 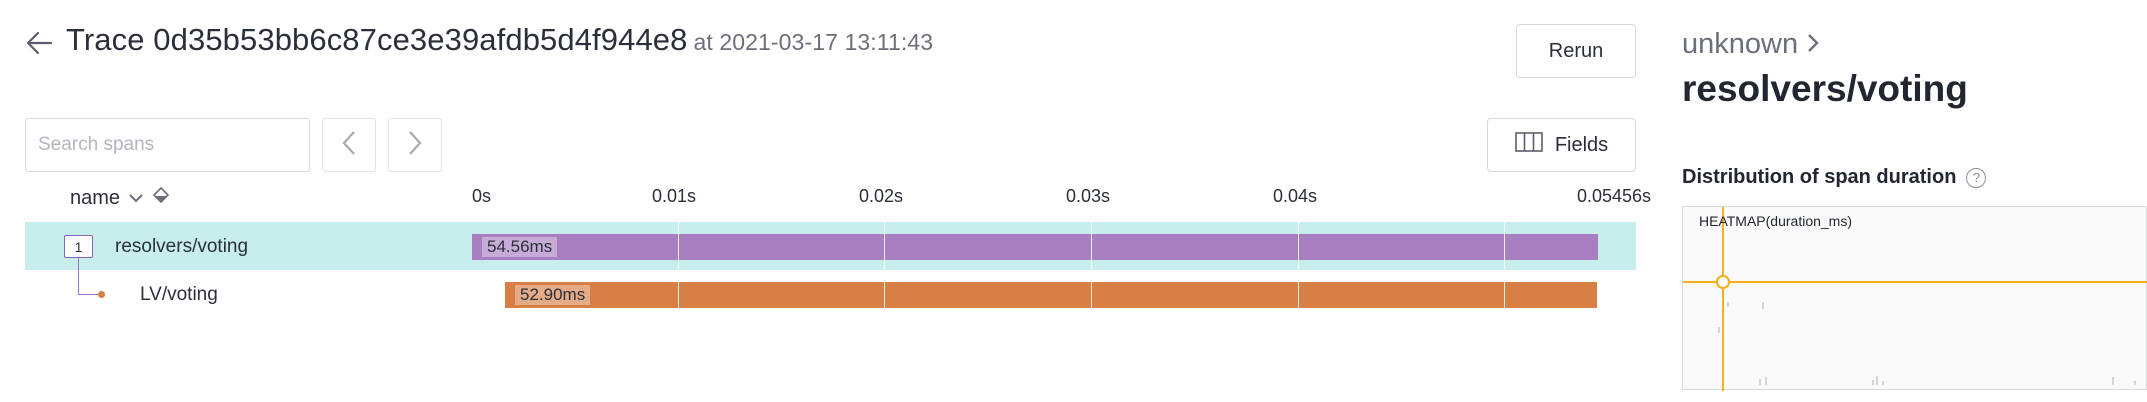 What do you see at coordinates (1825, 88) in the screenshot?
I see `selected-span-title: resolvers/voting` at bounding box center [1825, 88].